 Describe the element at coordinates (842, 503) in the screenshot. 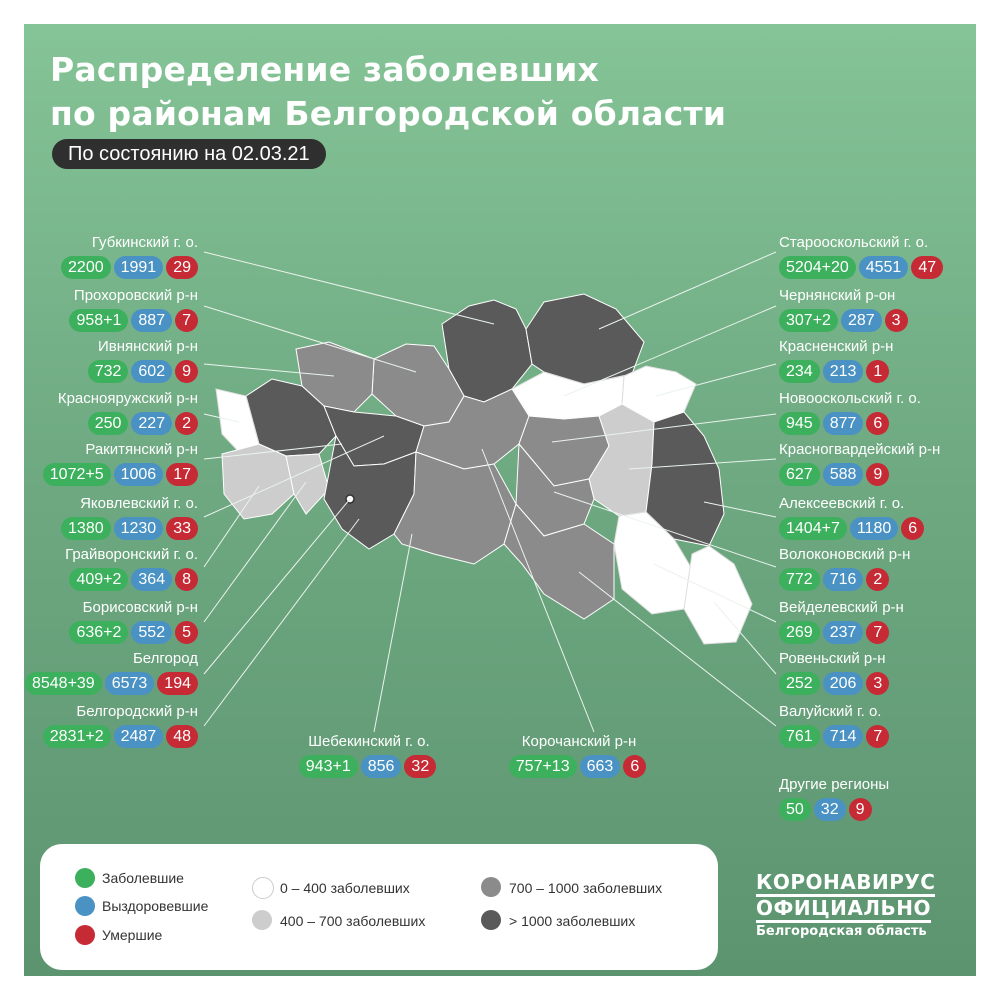

I see `district-name: Алексеевский г. о.` at that location.